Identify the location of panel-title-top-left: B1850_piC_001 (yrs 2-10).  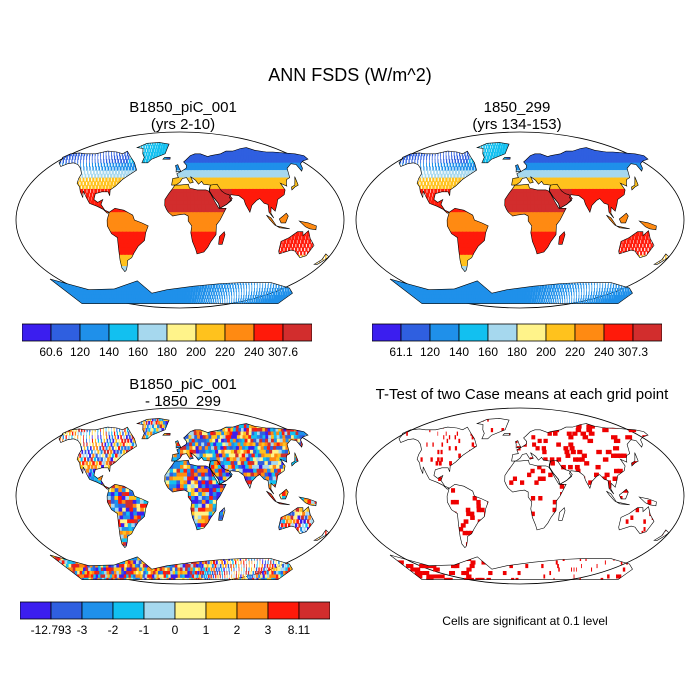
(183, 116).